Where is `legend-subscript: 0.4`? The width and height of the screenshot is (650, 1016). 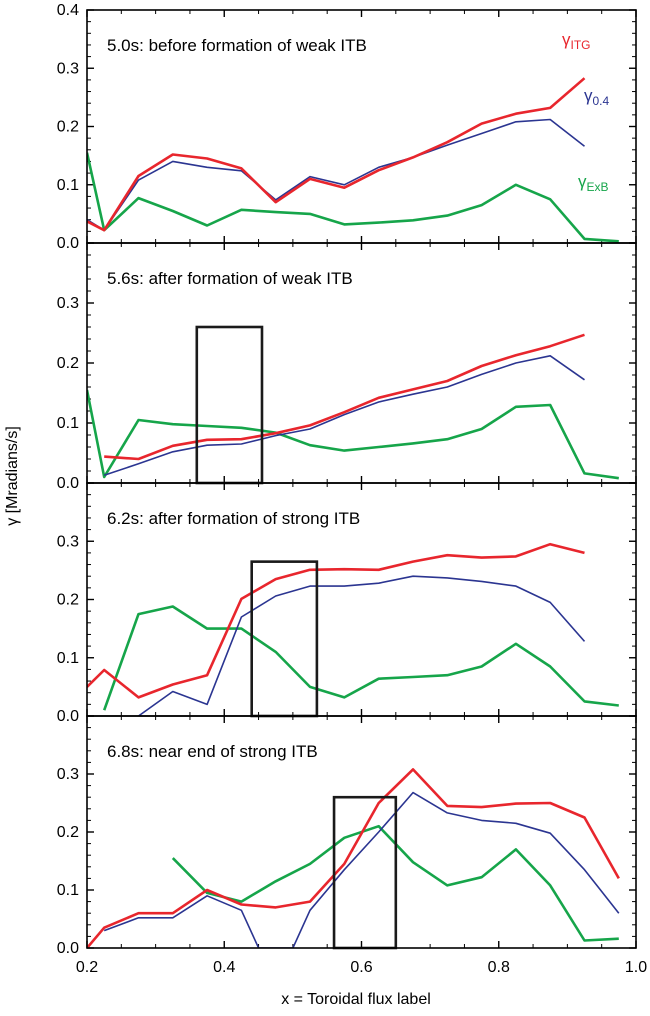
legend-subscript: 0.4 is located at coordinates (601, 101).